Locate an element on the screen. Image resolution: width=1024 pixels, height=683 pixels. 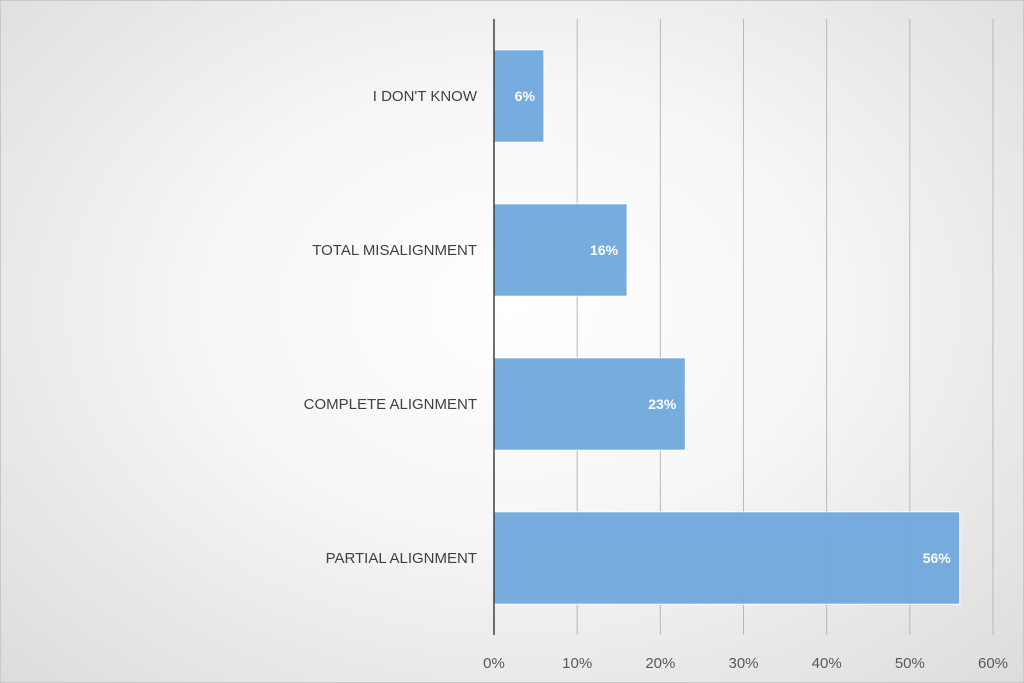
data-label: 6% is located at coordinates (525, 96).